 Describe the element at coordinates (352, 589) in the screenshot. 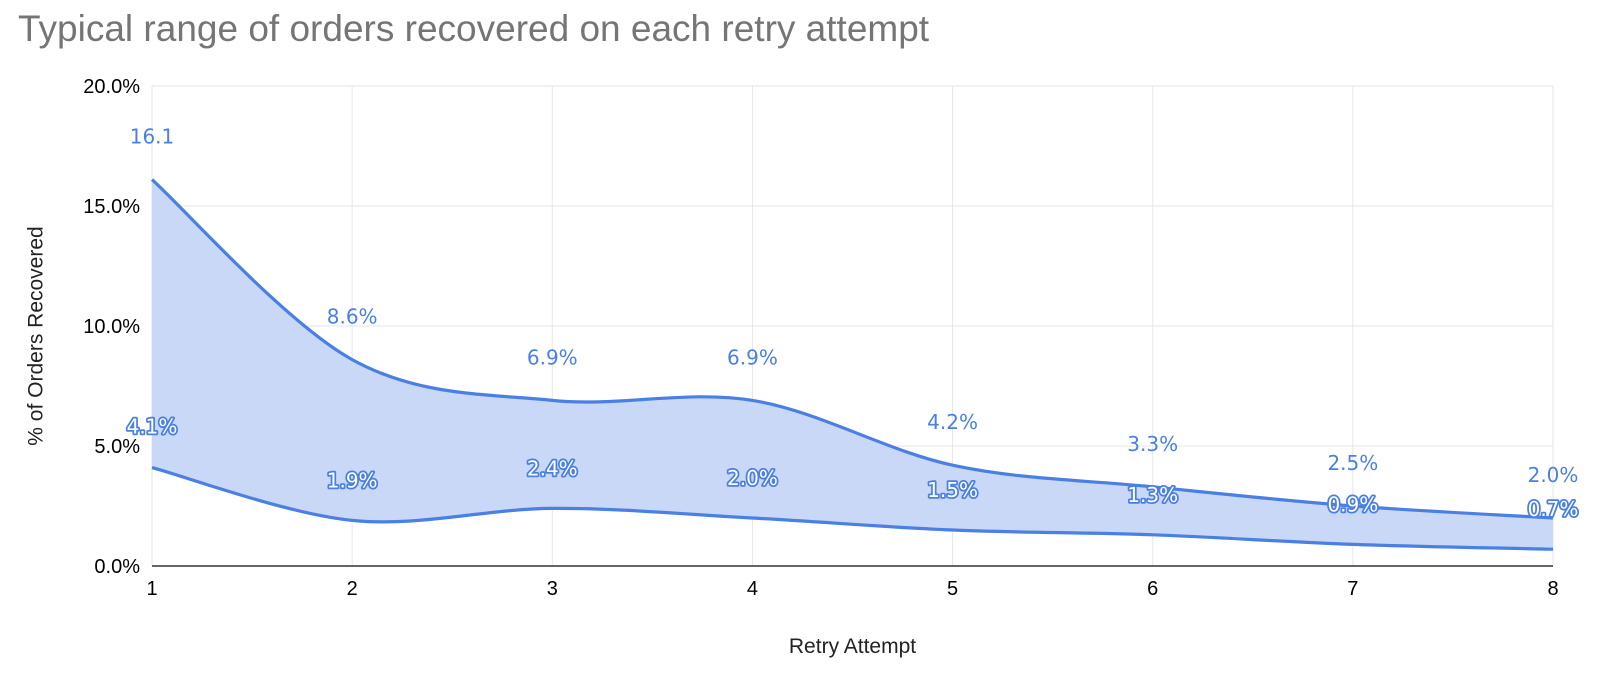

I see `x-tick-label: 2` at that location.